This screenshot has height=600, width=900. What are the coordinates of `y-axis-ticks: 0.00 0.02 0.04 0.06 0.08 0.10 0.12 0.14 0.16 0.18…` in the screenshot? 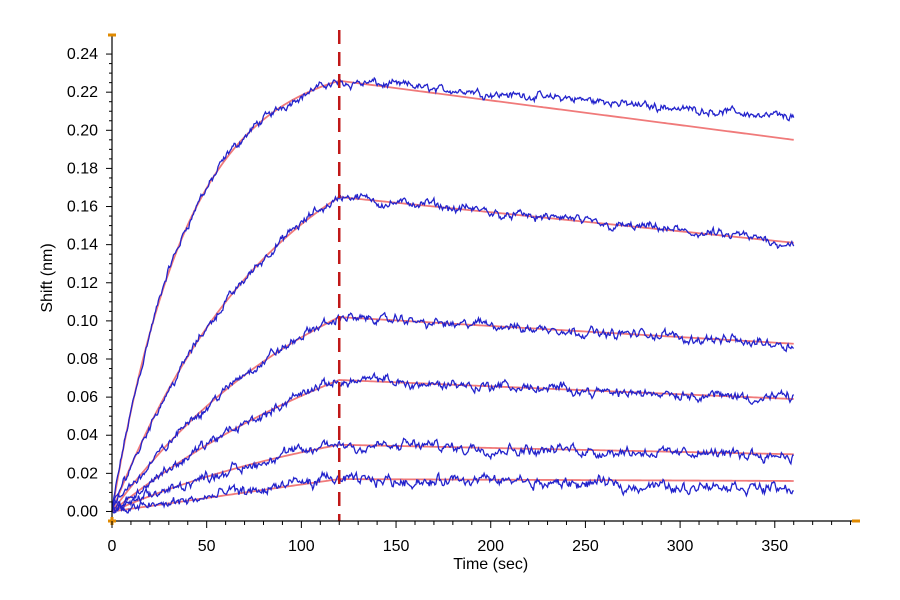 It's located at (89, 283).